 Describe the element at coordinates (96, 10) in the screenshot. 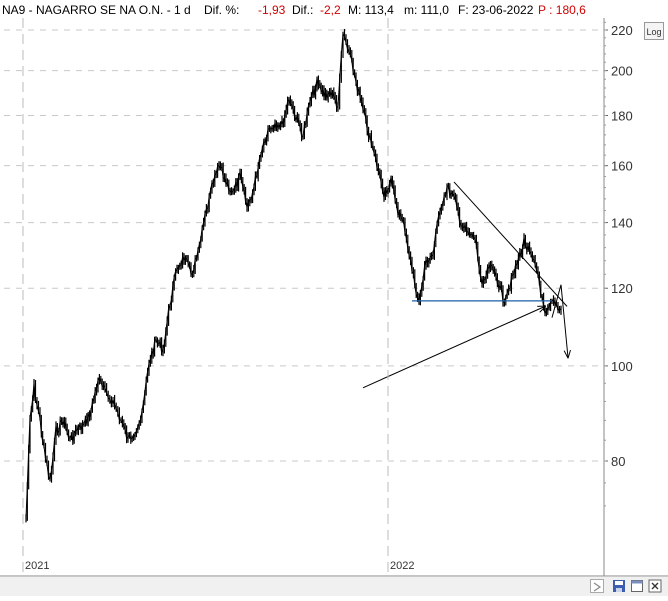

I see `ticker-label: NA9 - NAGARRO SE NA O.N. - 1 d` at that location.